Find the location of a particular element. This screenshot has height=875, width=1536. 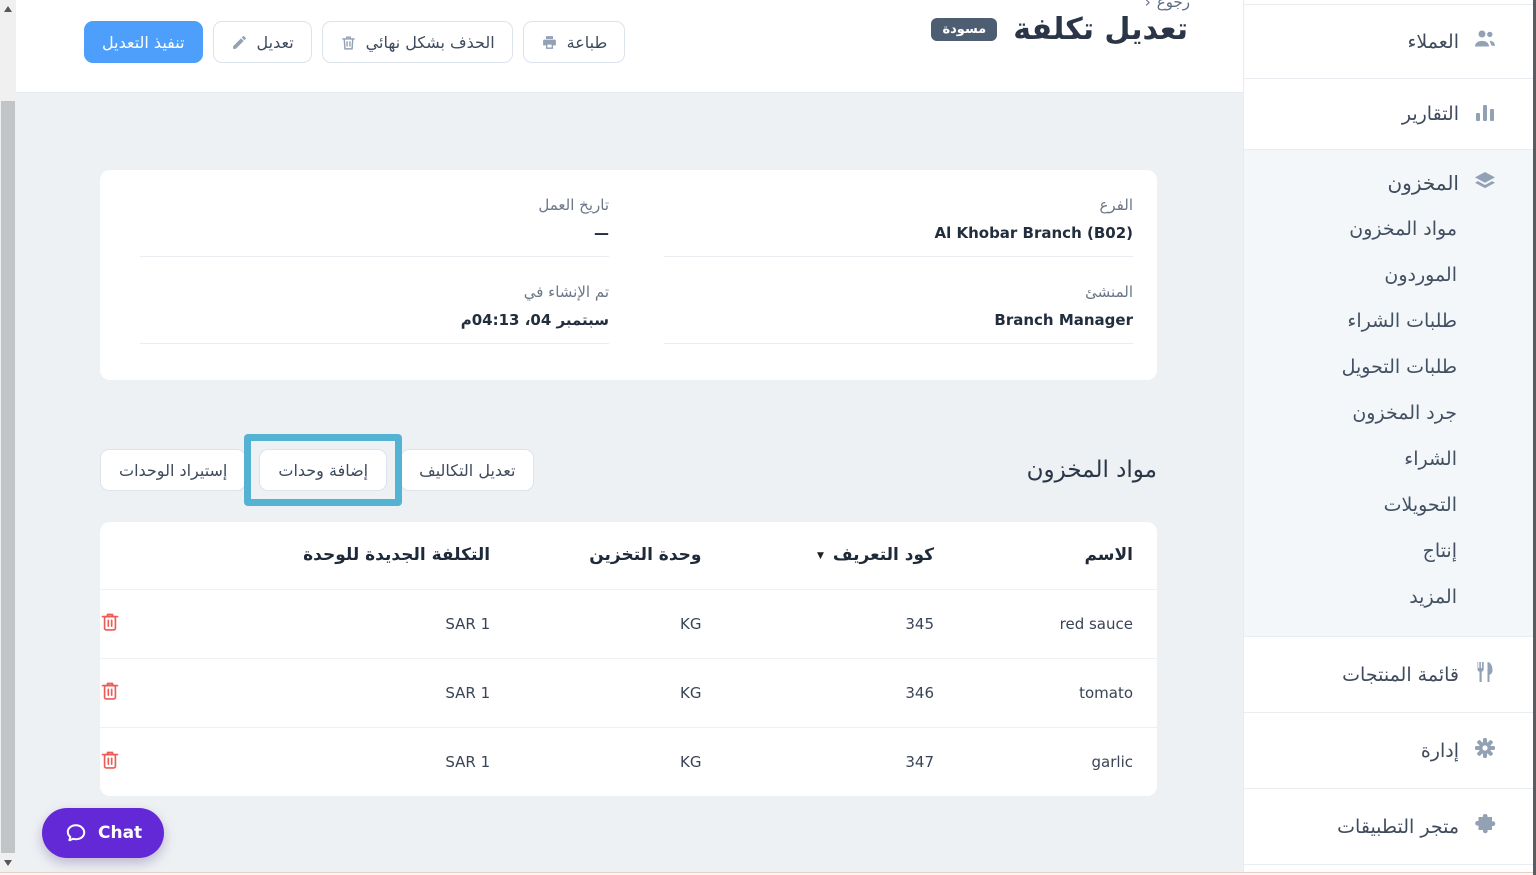

column-header-name: الاسم is located at coordinates (1108, 555).